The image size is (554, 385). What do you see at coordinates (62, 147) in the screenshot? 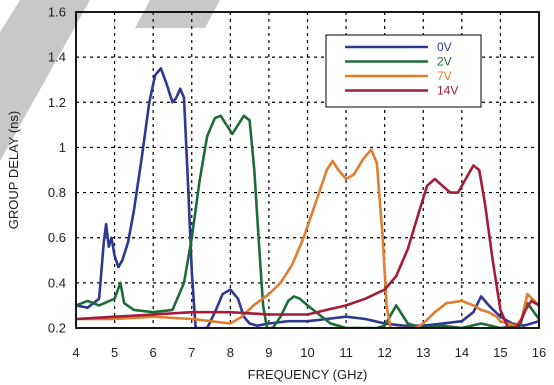
I see `y-tick-label: 1` at bounding box center [62, 147].